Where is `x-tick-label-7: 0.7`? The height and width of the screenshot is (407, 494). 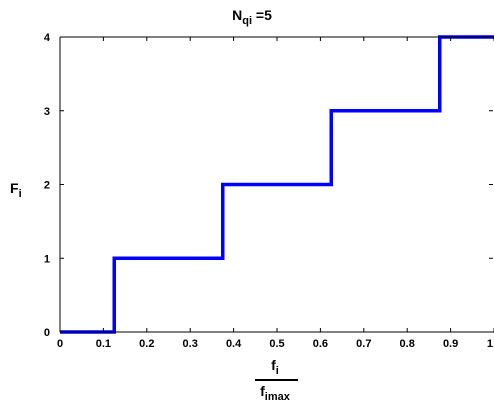 x-tick-label-7: 0.7 is located at coordinates (363, 344).